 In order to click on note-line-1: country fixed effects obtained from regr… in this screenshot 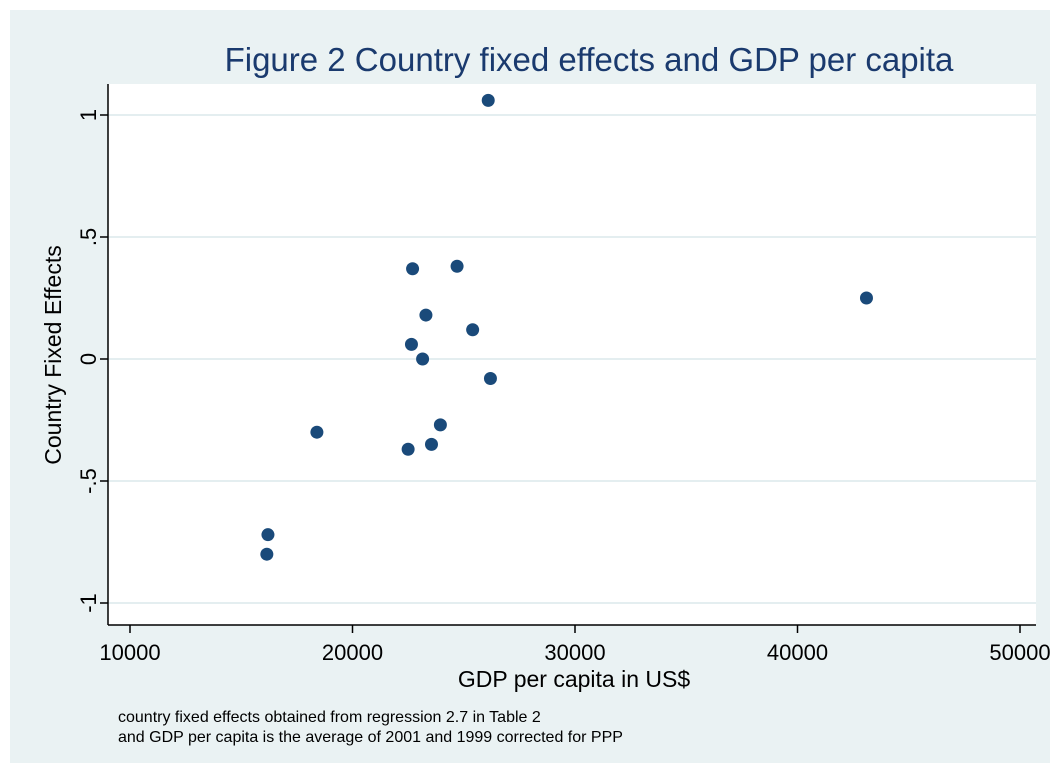, I will do `click(329, 717)`.